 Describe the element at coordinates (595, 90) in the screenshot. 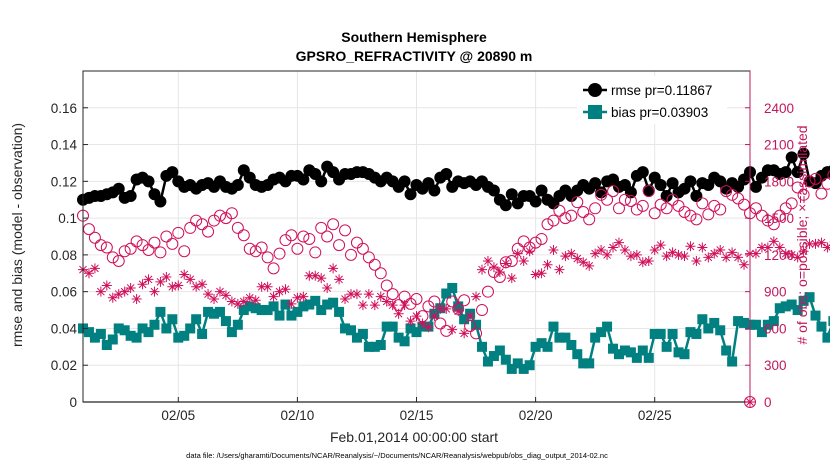

I see `legend-rmse-marker` at that location.